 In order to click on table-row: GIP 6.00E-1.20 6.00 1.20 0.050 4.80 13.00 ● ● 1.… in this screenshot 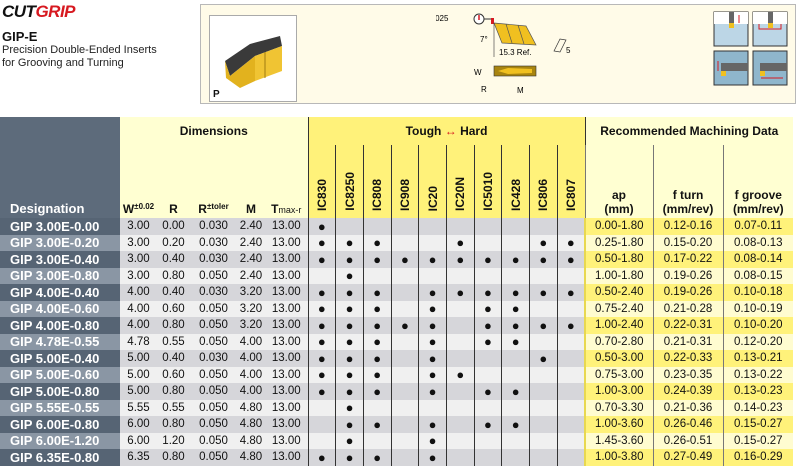, I will do `click(397, 440)`.